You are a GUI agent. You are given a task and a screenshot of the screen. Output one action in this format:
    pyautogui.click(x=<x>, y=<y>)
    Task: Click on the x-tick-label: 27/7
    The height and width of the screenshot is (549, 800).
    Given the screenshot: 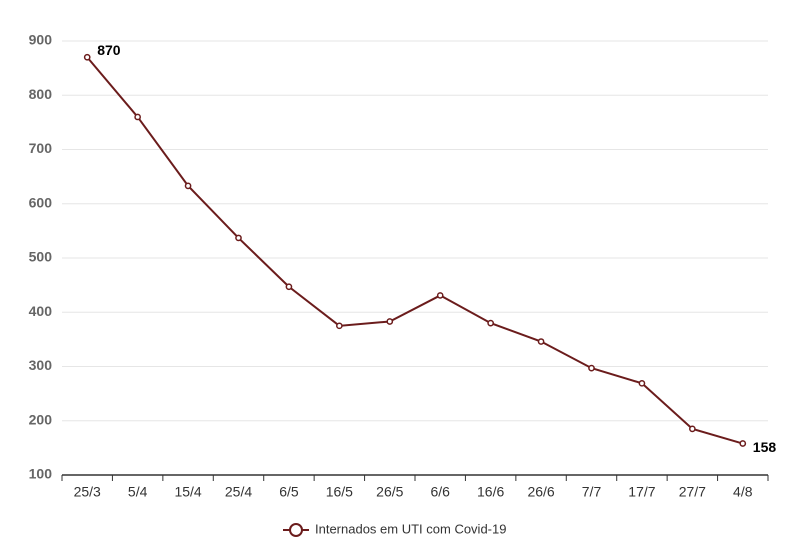 What is the action you would take?
    pyautogui.click(x=692, y=492)
    